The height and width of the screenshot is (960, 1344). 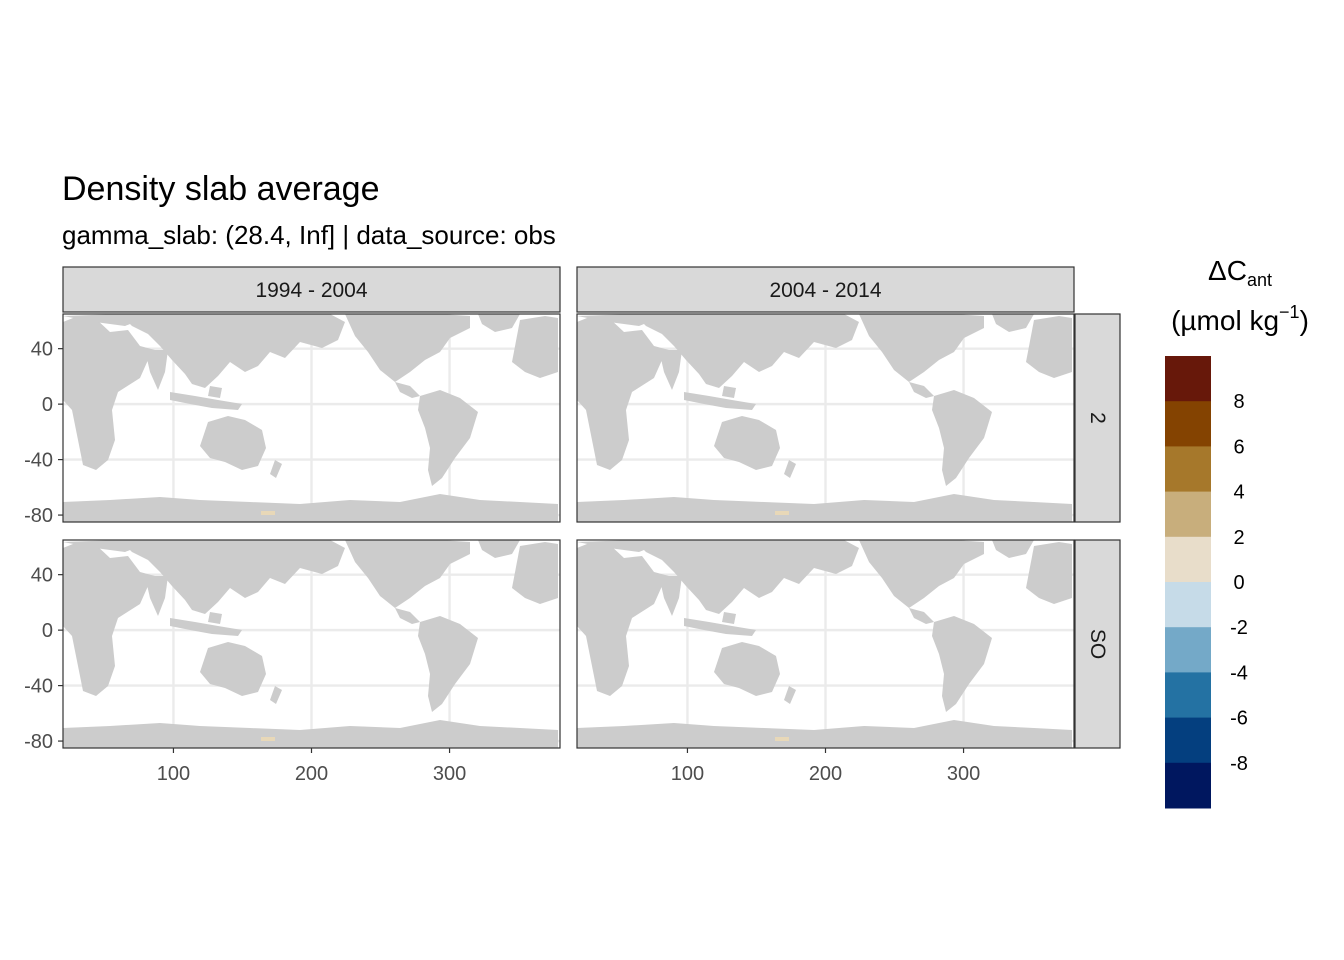 I want to click on facet-strip-label: 1994 - 2004, so click(x=311, y=290).